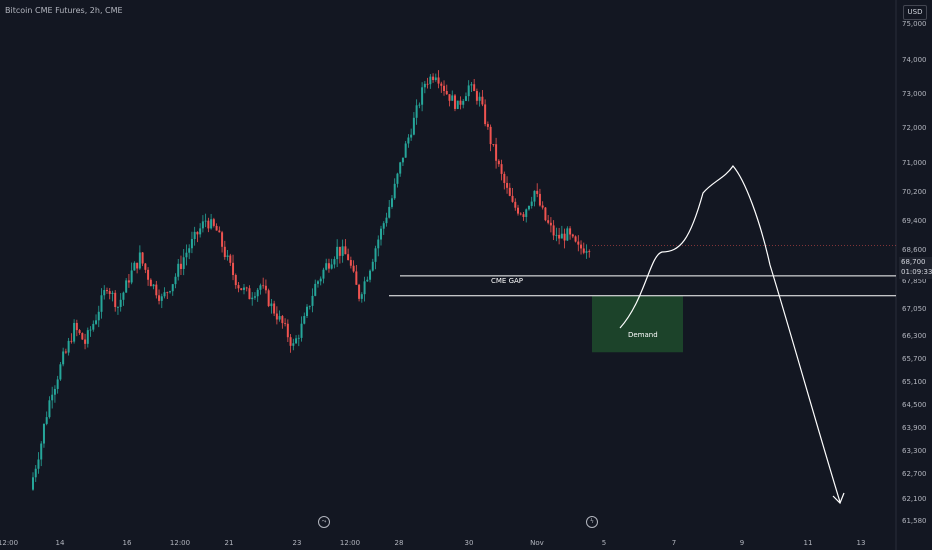 Image resolution: width=932 pixels, height=550 pixels. I want to click on time-tick: 7, so click(674, 543).